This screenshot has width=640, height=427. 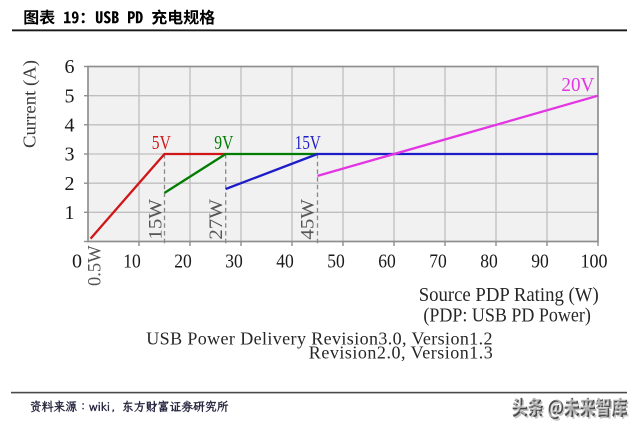 I want to click on svg-text: Source PDP Rating (W), so click(x=509, y=295).